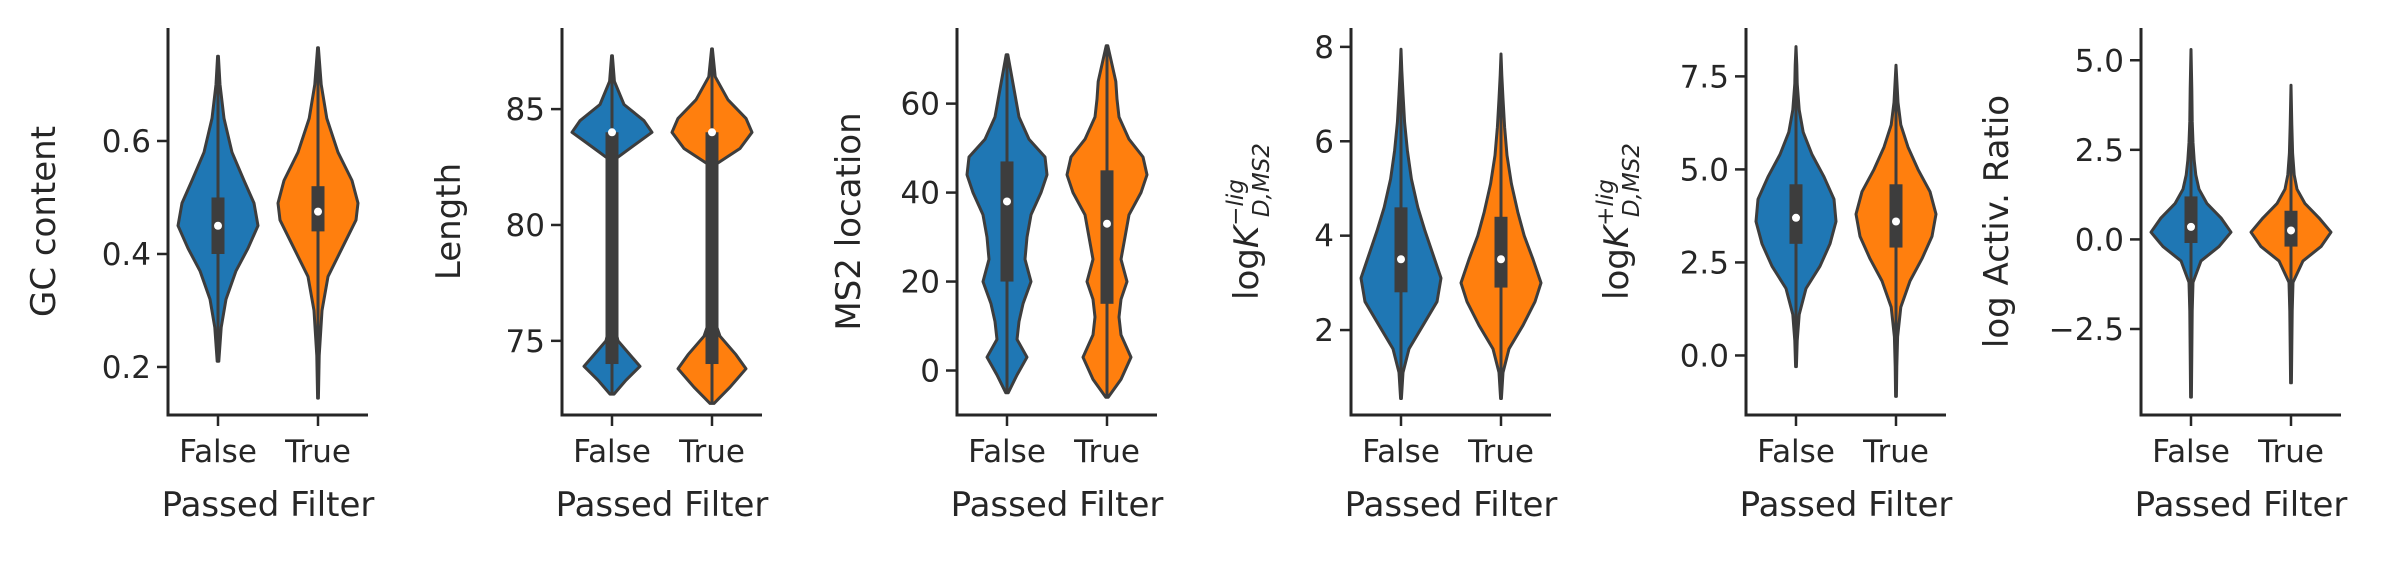 This screenshot has height=568, width=2388. I want to click on y-tick-label: 20, so click(920, 283).